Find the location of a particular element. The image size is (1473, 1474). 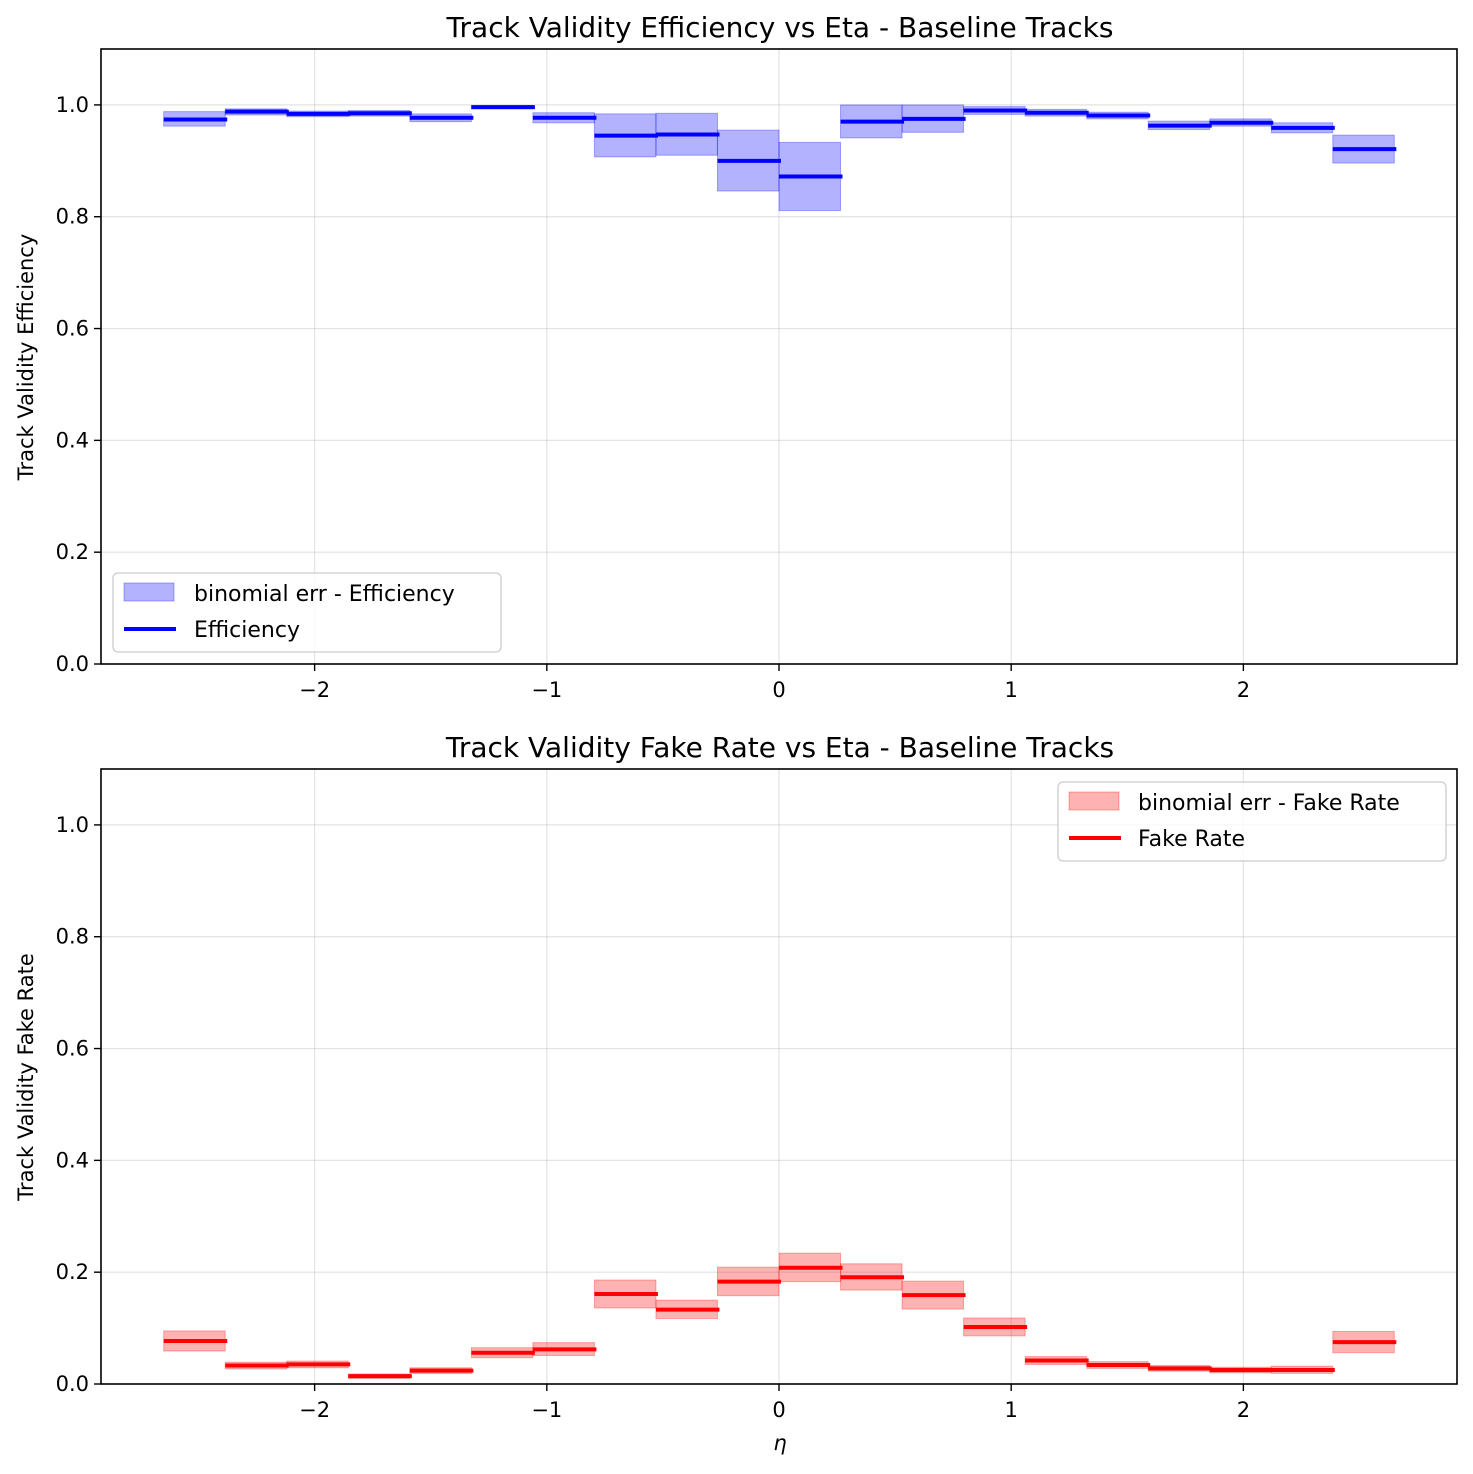

fake-rate-x-tick-label: −1 is located at coordinates (546, 1410).